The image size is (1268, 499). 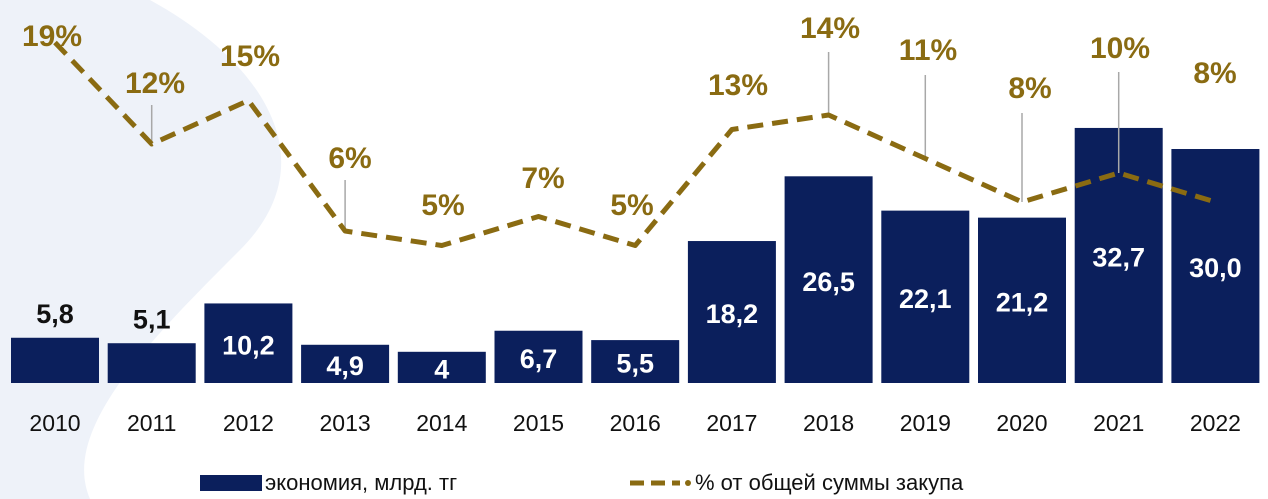 I want to click on data-label: 32,7, so click(x=1118, y=258).